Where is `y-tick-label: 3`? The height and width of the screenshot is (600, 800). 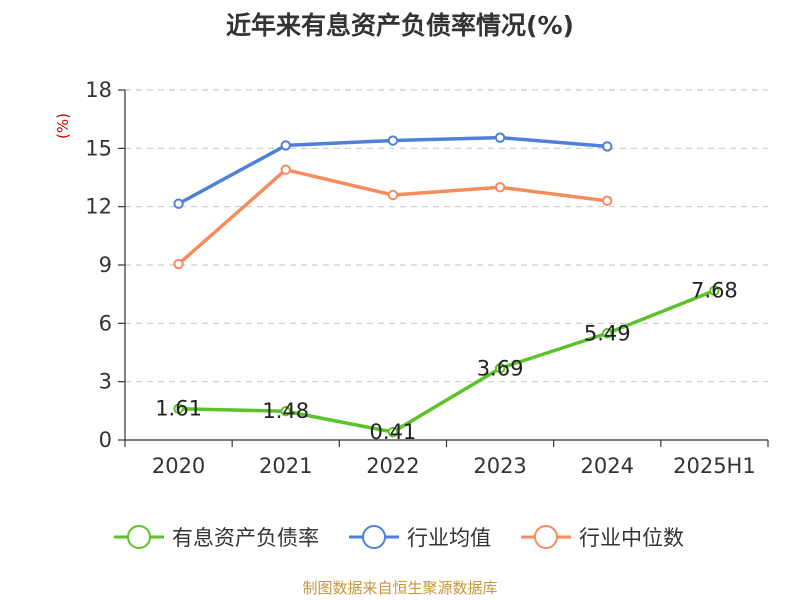
y-tick-label: 3 is located at coordinates (105, 382).